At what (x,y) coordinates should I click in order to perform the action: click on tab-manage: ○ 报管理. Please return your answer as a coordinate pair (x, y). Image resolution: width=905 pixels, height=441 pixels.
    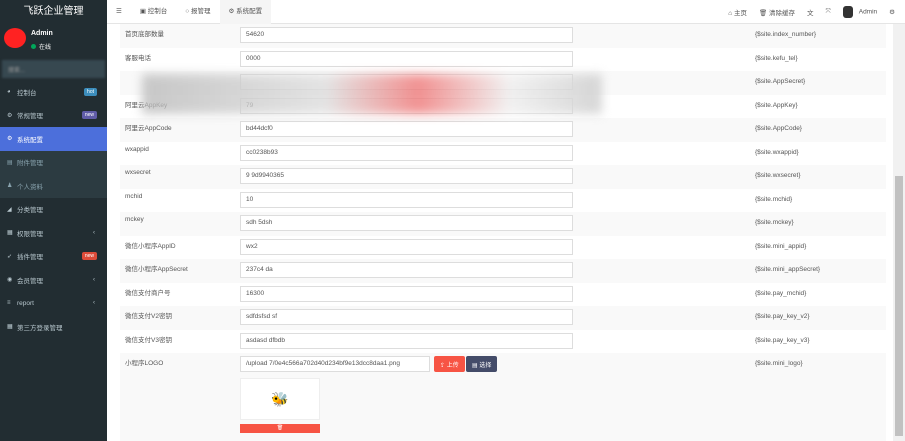
    Looking at the image, I should click on (198, 11).